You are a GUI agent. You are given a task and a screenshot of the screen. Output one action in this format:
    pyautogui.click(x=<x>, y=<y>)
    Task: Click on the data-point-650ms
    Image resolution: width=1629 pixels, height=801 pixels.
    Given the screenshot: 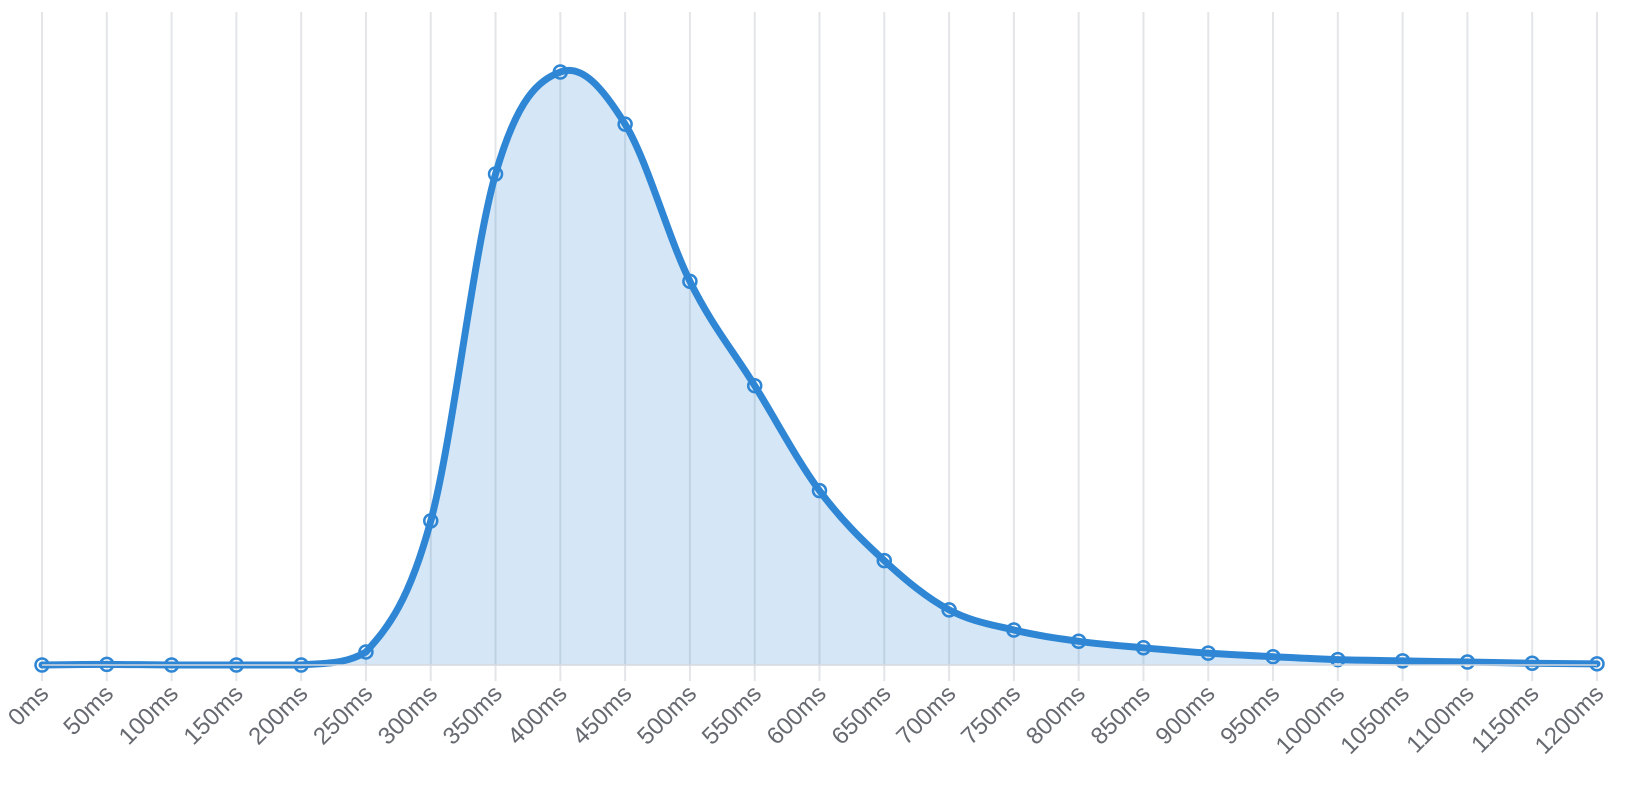 What is the action you would take?
    pyautogui.click(x=884, y=560)
    